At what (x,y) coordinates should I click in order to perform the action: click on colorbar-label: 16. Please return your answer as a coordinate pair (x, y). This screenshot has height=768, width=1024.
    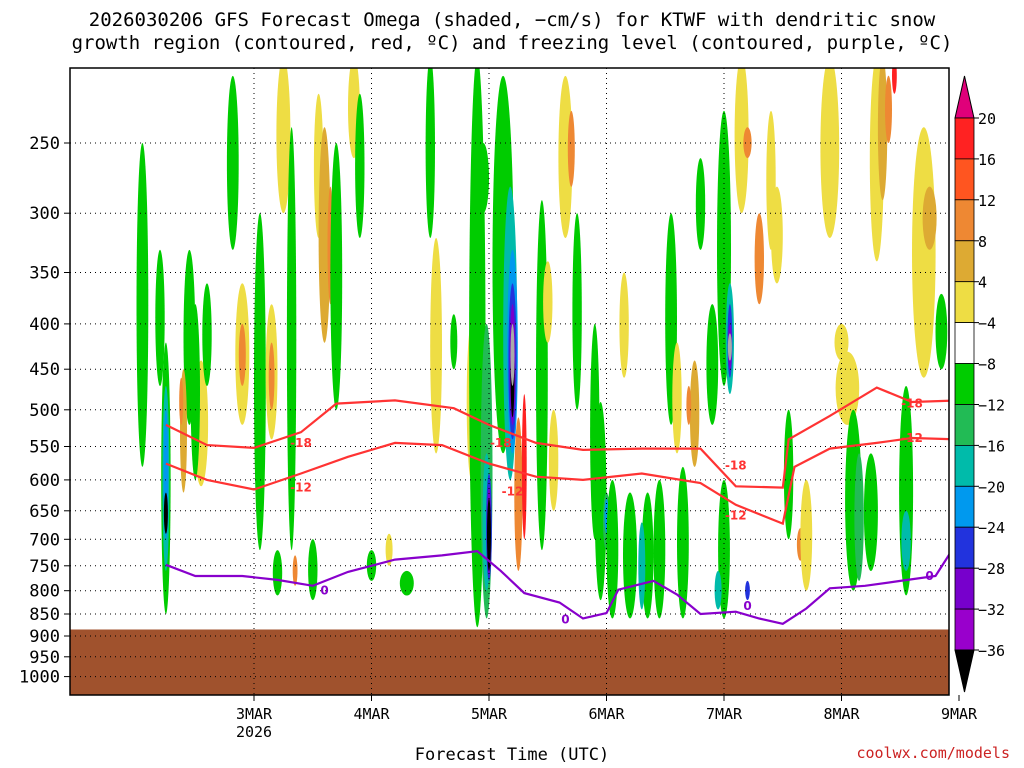
    Looking at the image, I should click on (987, 160).